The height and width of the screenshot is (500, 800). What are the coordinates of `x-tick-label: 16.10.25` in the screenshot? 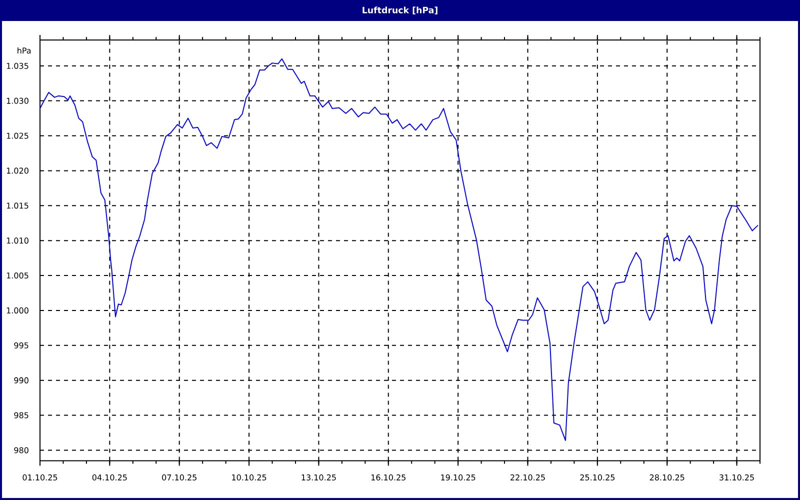 It's located at (388, 477).